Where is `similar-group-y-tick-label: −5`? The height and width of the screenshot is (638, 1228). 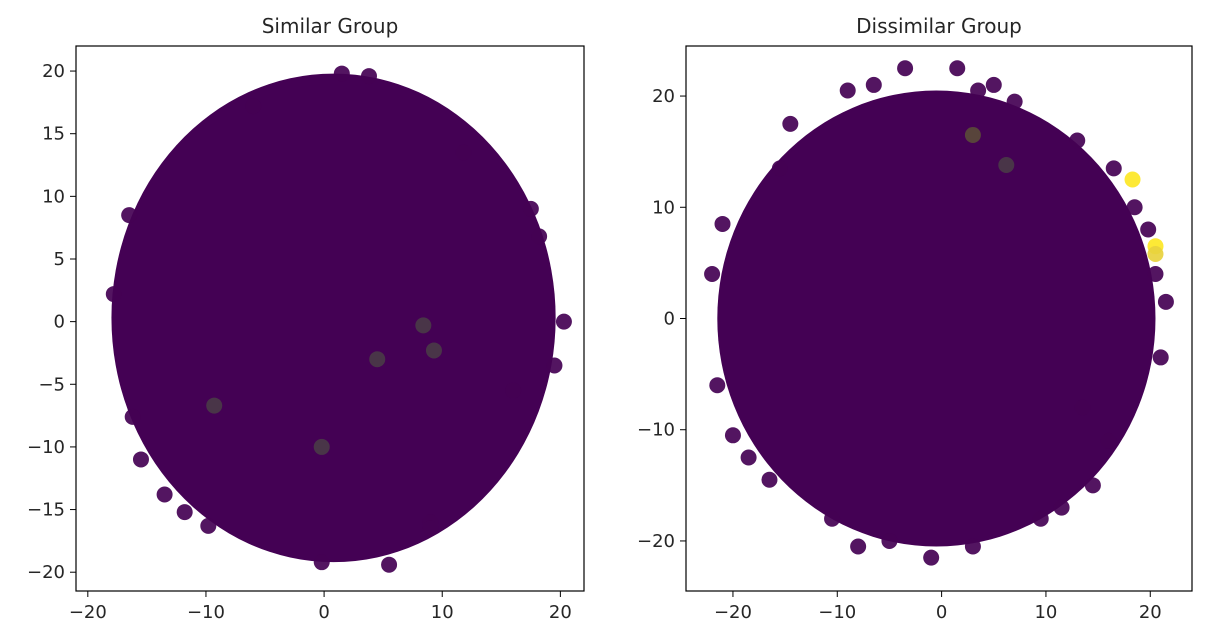 similar-group-y-tick-label: −5 is located at coordinates (51, 384).